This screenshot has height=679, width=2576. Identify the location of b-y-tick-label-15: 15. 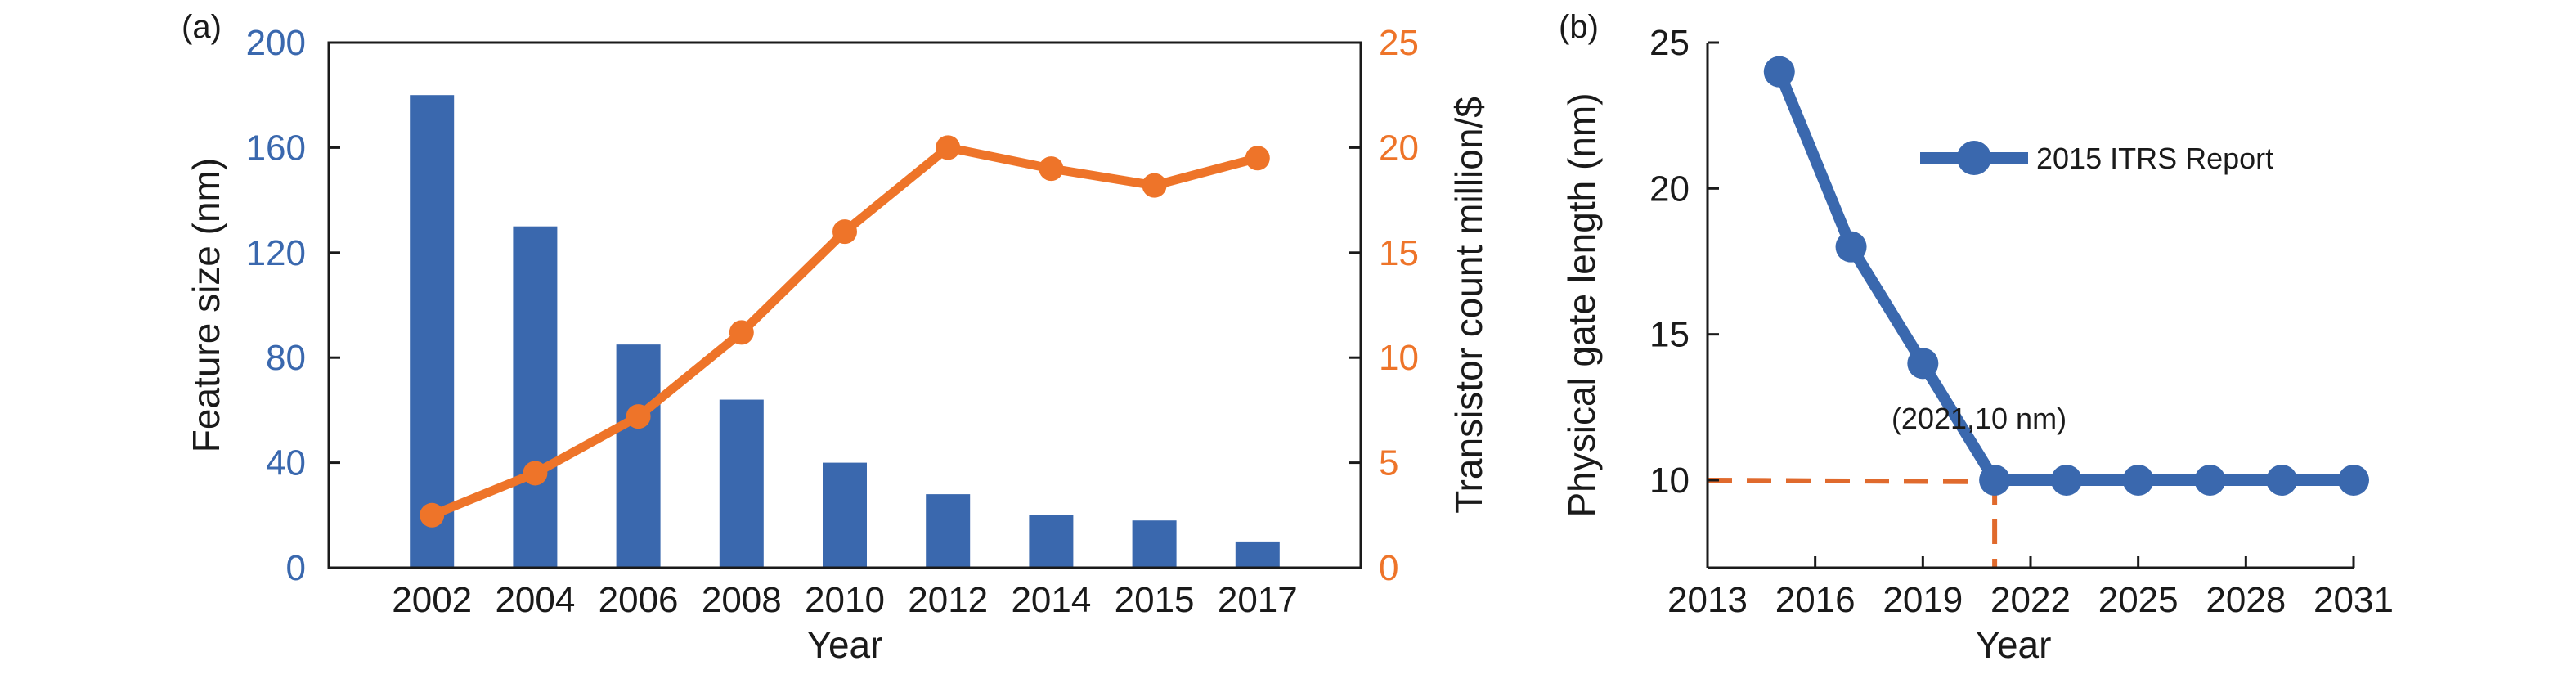
(1669, 335).